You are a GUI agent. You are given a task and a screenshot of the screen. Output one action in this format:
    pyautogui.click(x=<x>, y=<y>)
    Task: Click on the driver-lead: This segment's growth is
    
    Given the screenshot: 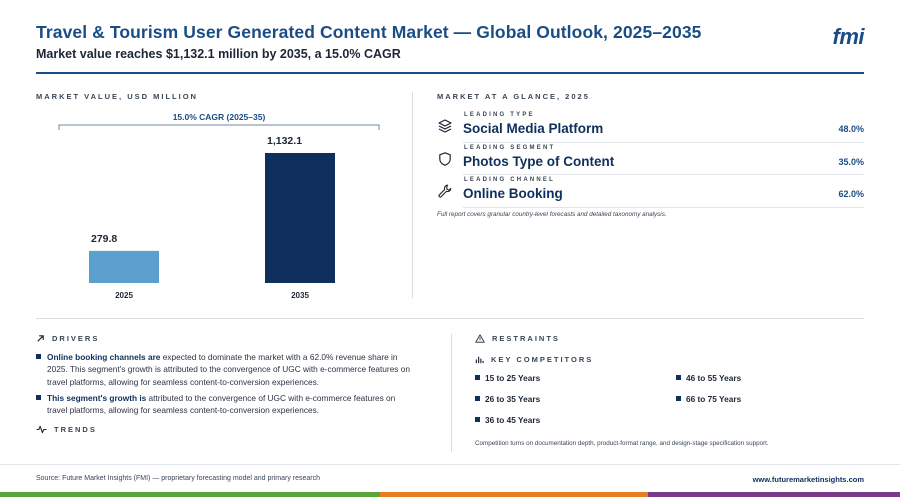 What is the action you would take?
    pyautogui.click(x=97, y=398)
    